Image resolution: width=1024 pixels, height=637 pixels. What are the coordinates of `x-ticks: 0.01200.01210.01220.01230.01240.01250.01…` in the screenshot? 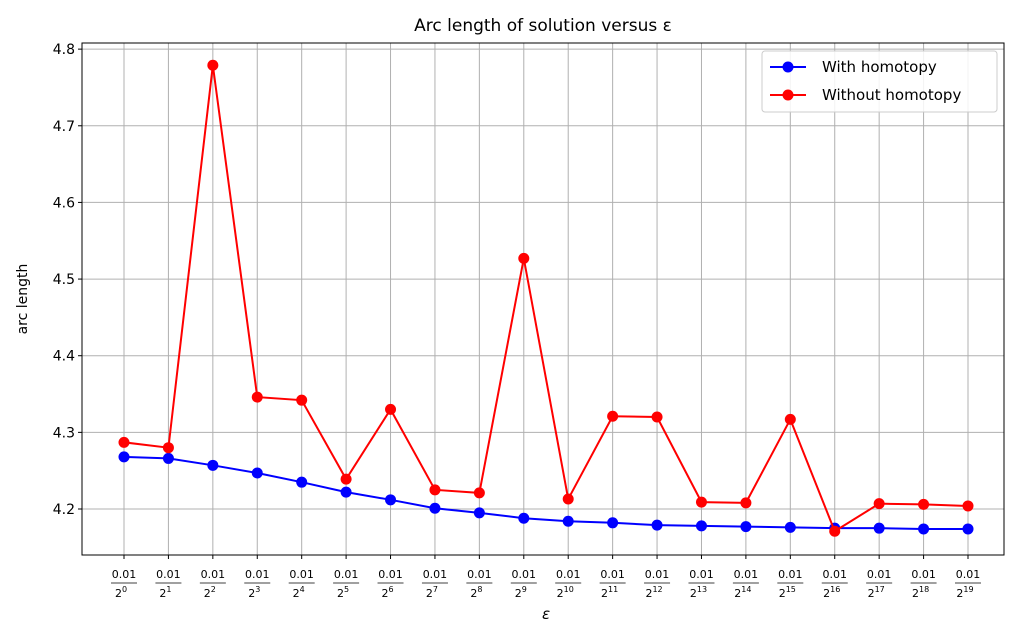 It's located at (546, 577).